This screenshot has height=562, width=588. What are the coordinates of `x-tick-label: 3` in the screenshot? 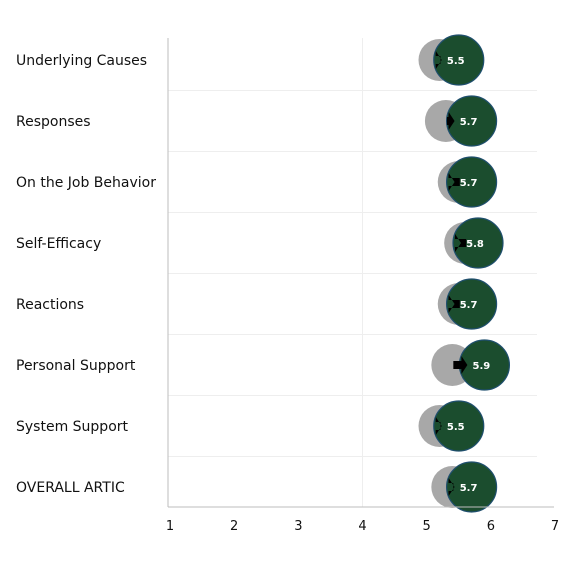 It's located at (298, 526).